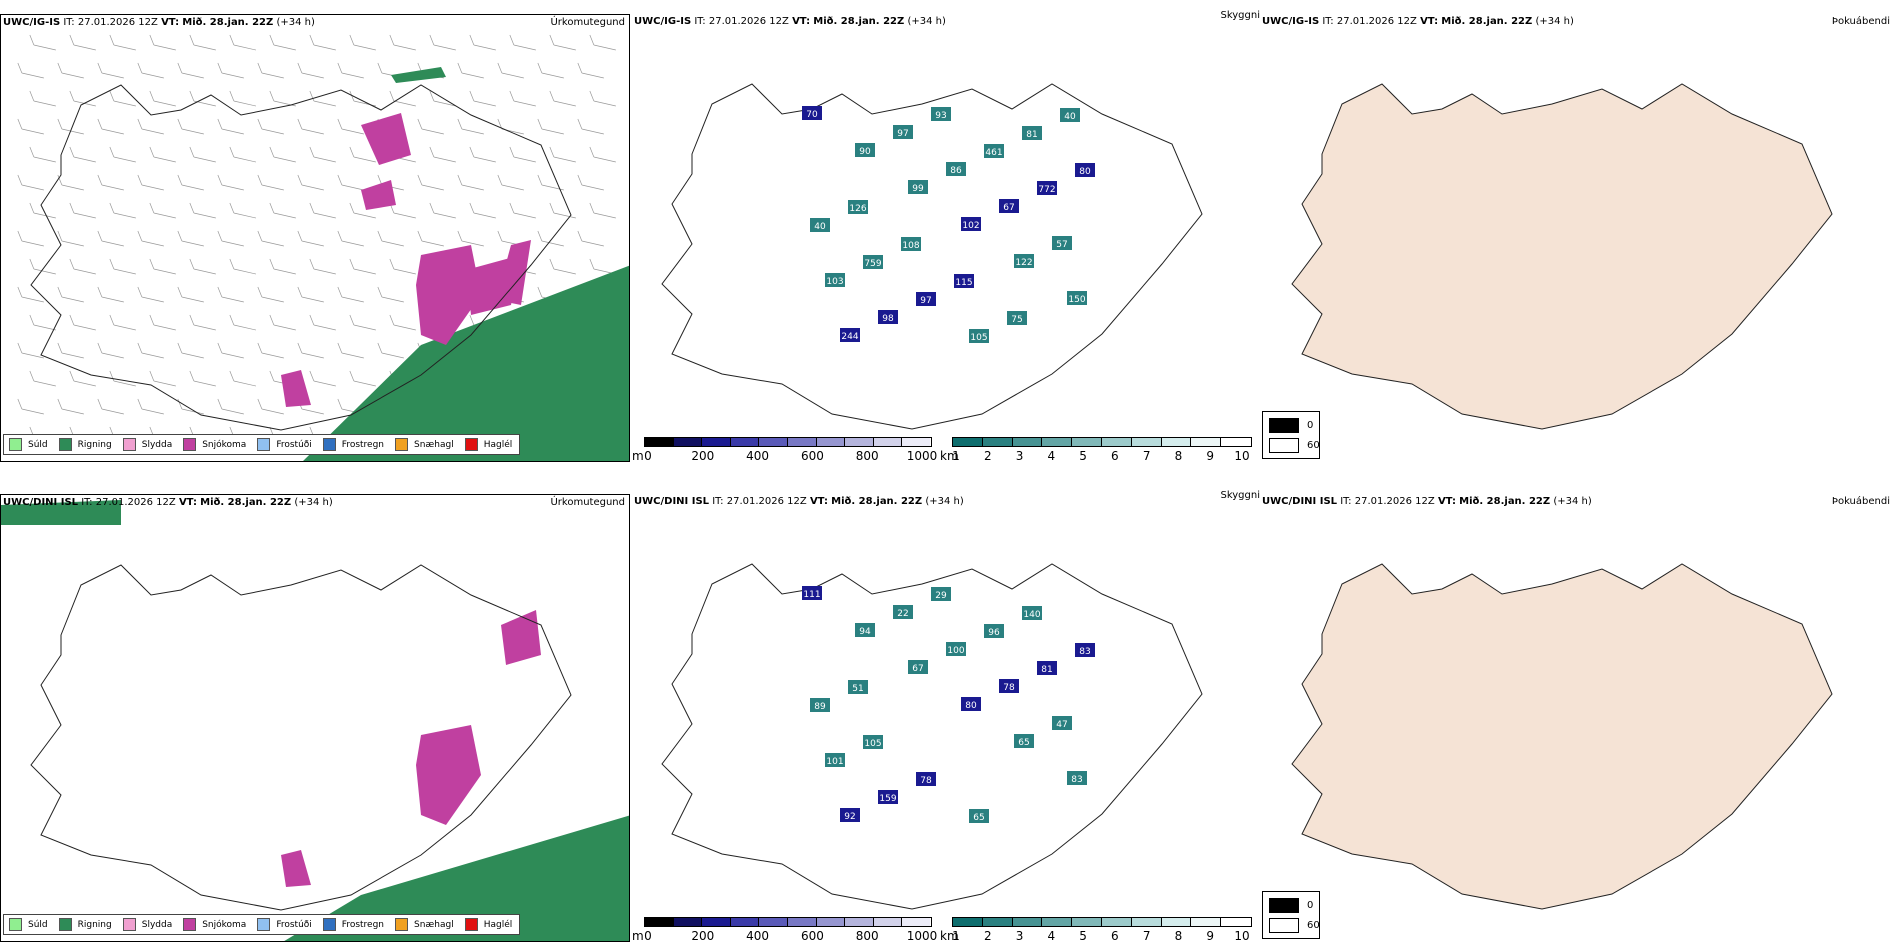 The image size is (1900, 950). What do you see at coordinates (1310, 905) in the screenshot?
I see `fog-legend-label: 0` at bounding box center [1310, 905].